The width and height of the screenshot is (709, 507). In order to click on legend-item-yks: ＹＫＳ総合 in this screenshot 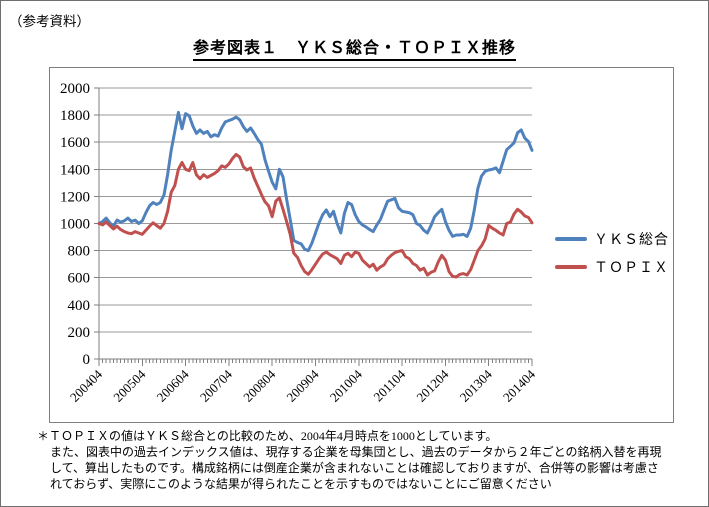, I will do `click(612, 239)`.